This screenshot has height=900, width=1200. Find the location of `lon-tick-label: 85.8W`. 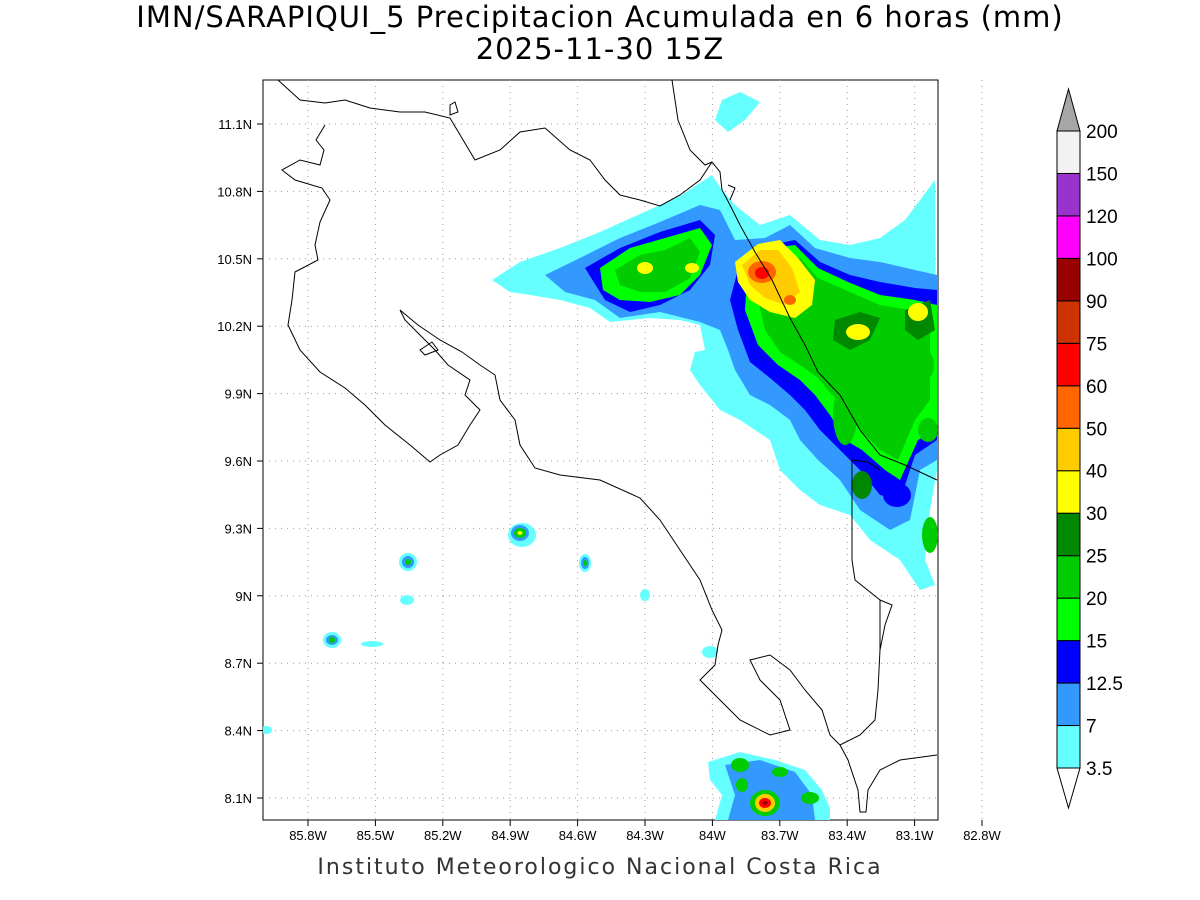

lon-tick-label: 85.8W is located at coordinates (308, 835).